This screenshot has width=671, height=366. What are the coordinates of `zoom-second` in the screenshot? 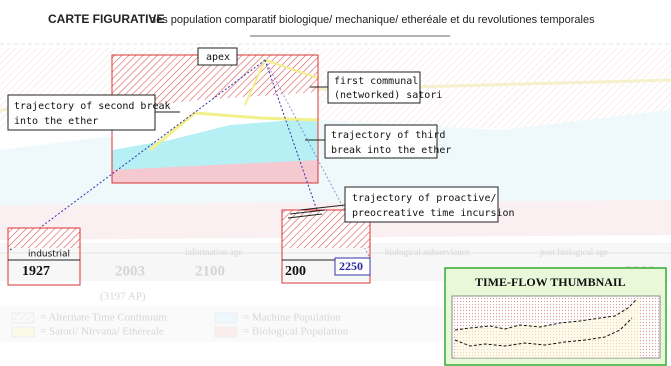 It's located at (326, 246).